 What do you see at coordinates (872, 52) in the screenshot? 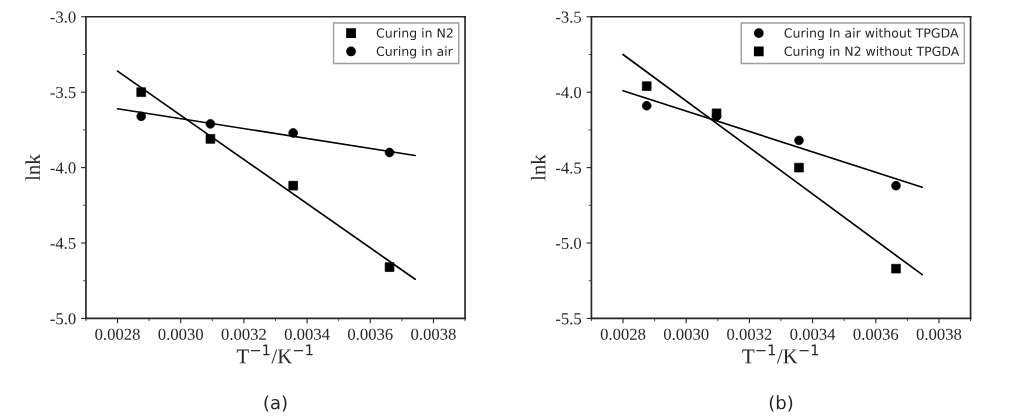
I see `legend-label: Curing in N2 without TPGDA` at bounding box center [872, 52].